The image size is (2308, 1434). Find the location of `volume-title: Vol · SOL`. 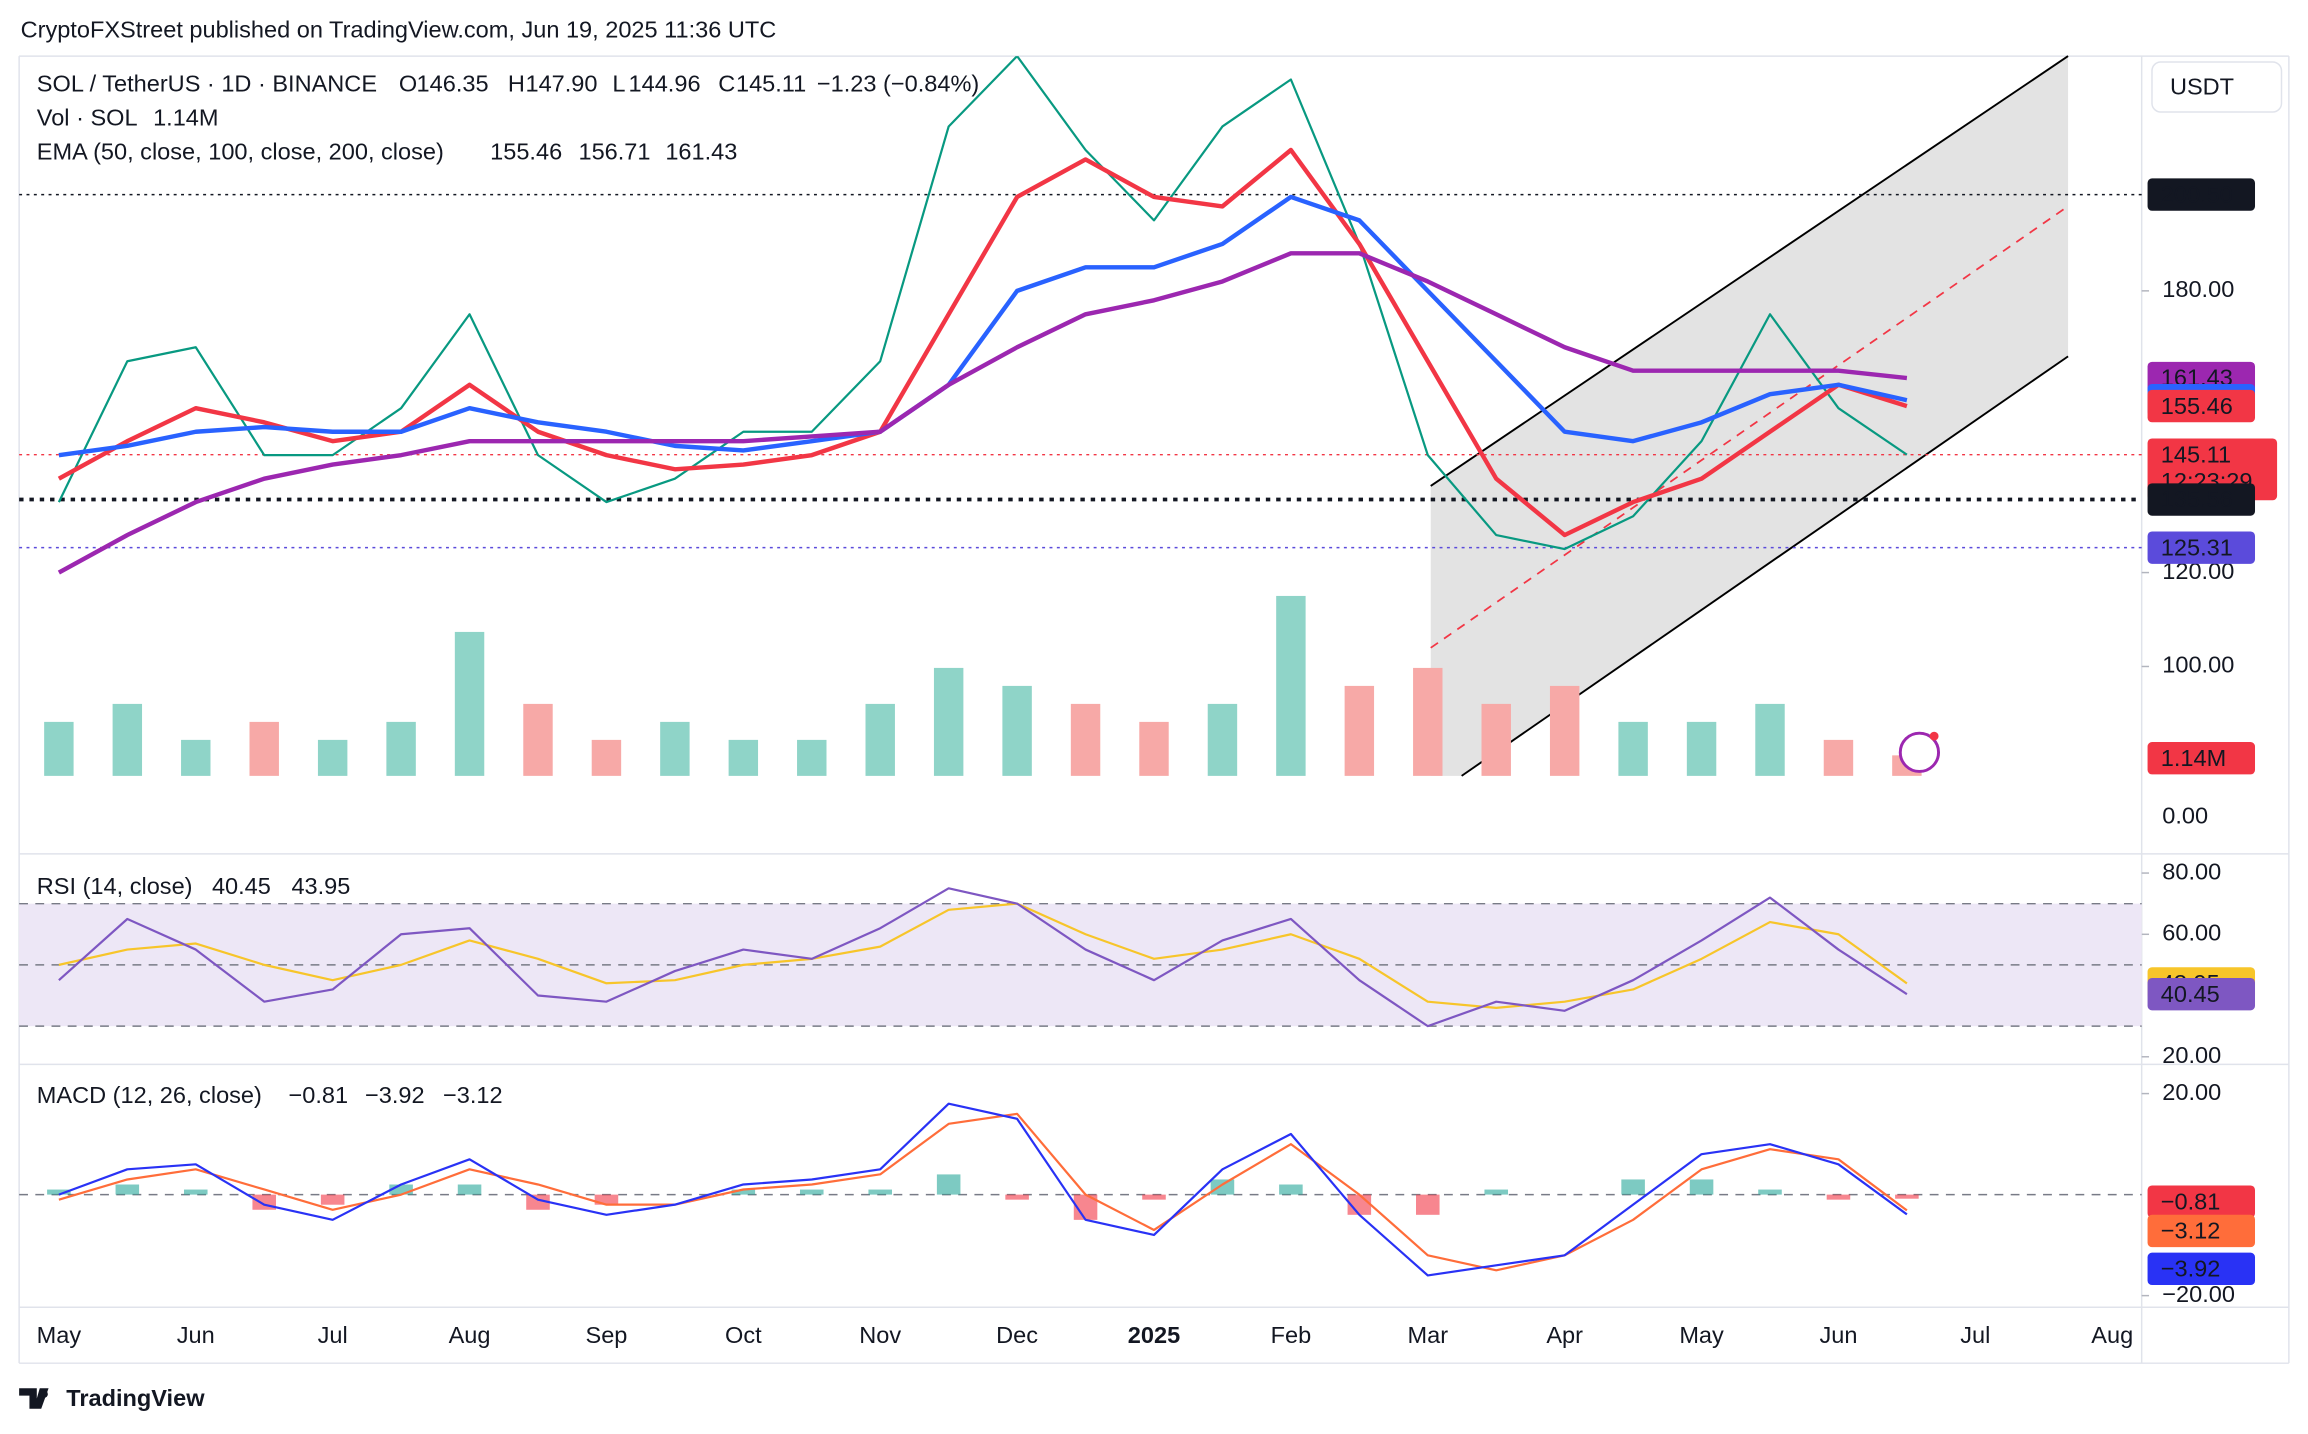

volume-title: Vol · SOL is located at coordinates (87, 118).